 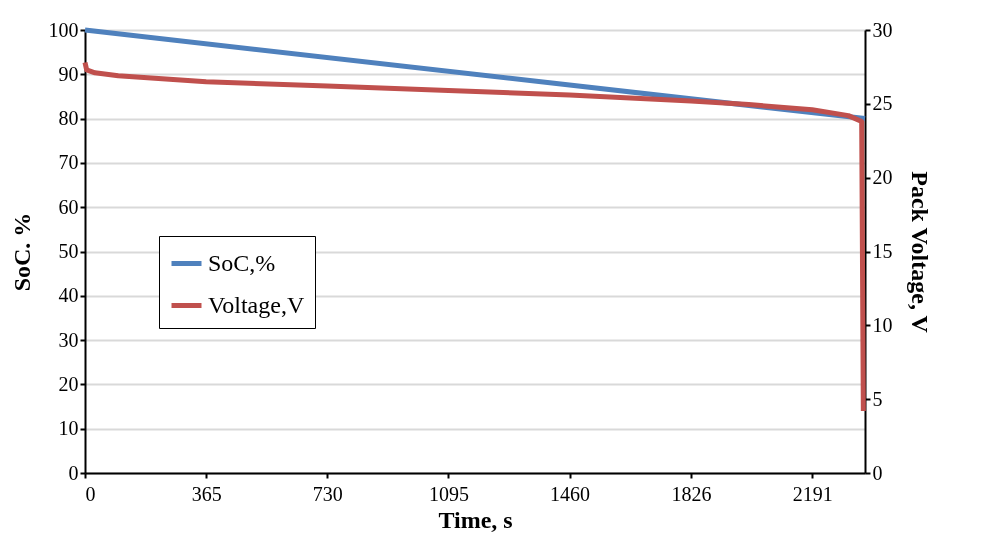 What do you see at coordinates (882, 324) in the screenshot?
I see `y2-tick-label: 10` at bounding box center [882, 324].